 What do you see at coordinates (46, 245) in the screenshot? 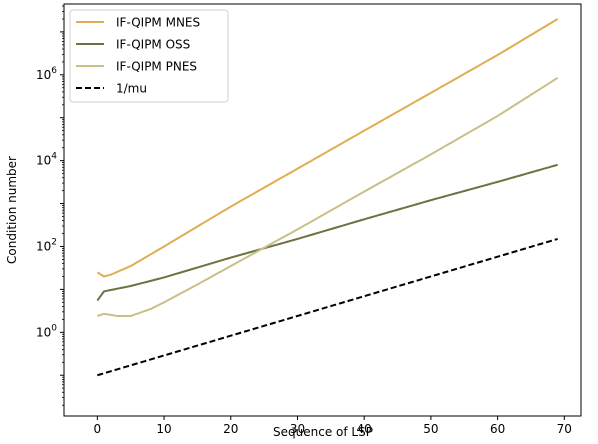
I see `y-tick-label: 10²` at bounding box center [46, 245].